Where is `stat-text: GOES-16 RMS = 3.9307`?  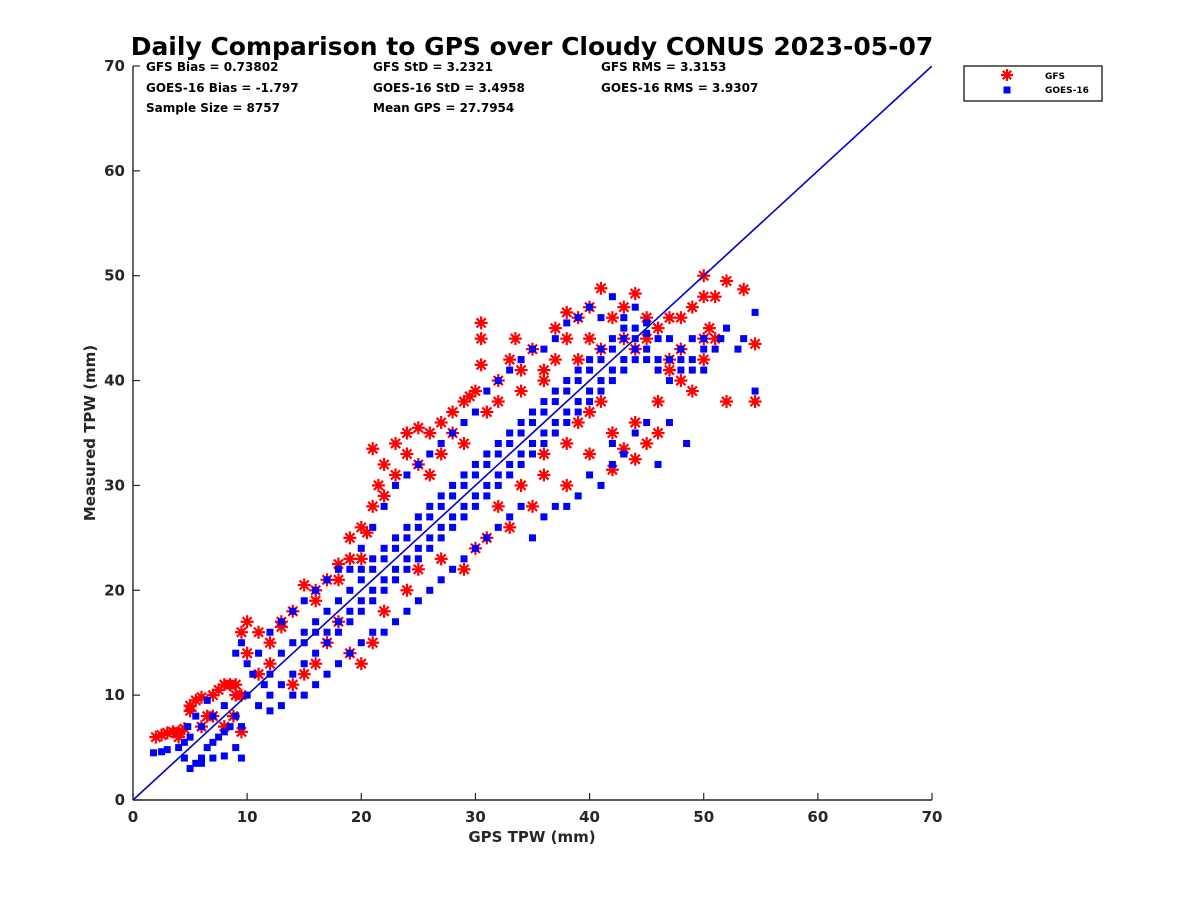 stat-text: GOES-16 RMS = 3.9307 is located at coordinates (679, 88).